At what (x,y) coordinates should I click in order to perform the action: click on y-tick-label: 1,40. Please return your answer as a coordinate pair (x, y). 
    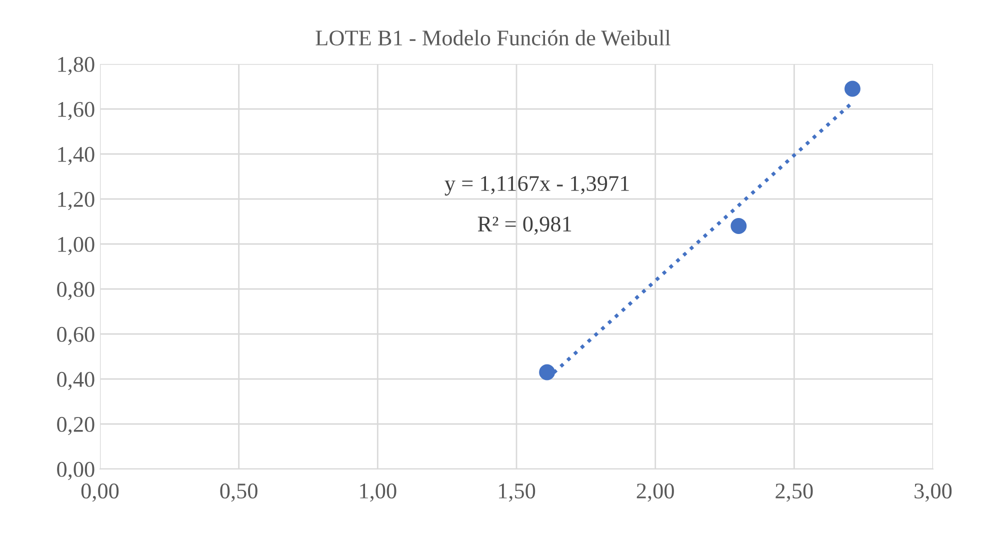
    Looking at the image, I should click on (76, 156).